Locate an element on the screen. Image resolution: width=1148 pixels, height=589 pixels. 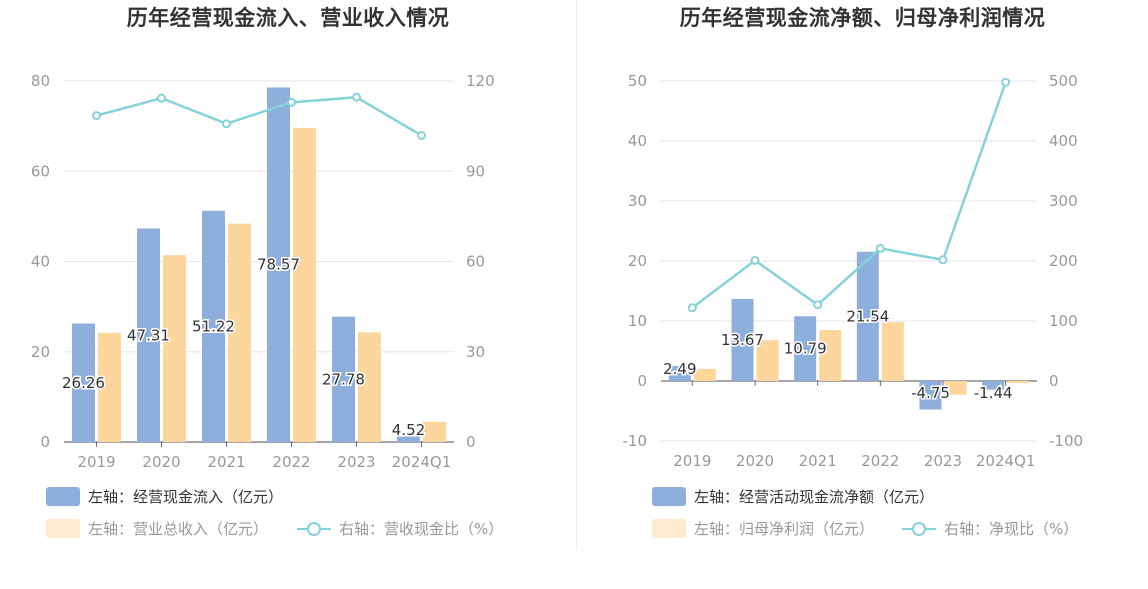
legend-item-revenue: 左轴：营业总收入（亿元） is located at coordinates (157, 528).